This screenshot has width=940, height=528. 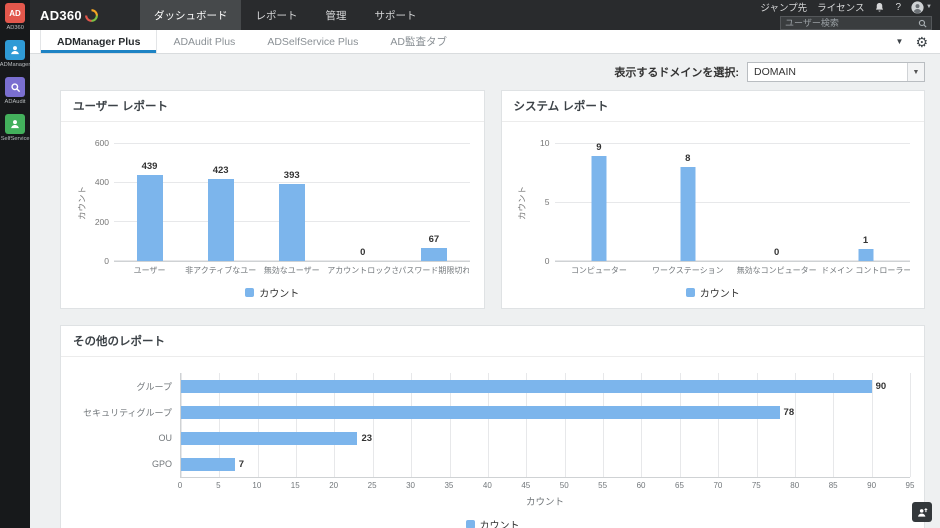 What do you see at coordinates (898, 7) in the screenshot?
I see `help-icon: ?` at bounding box center [898, 7].